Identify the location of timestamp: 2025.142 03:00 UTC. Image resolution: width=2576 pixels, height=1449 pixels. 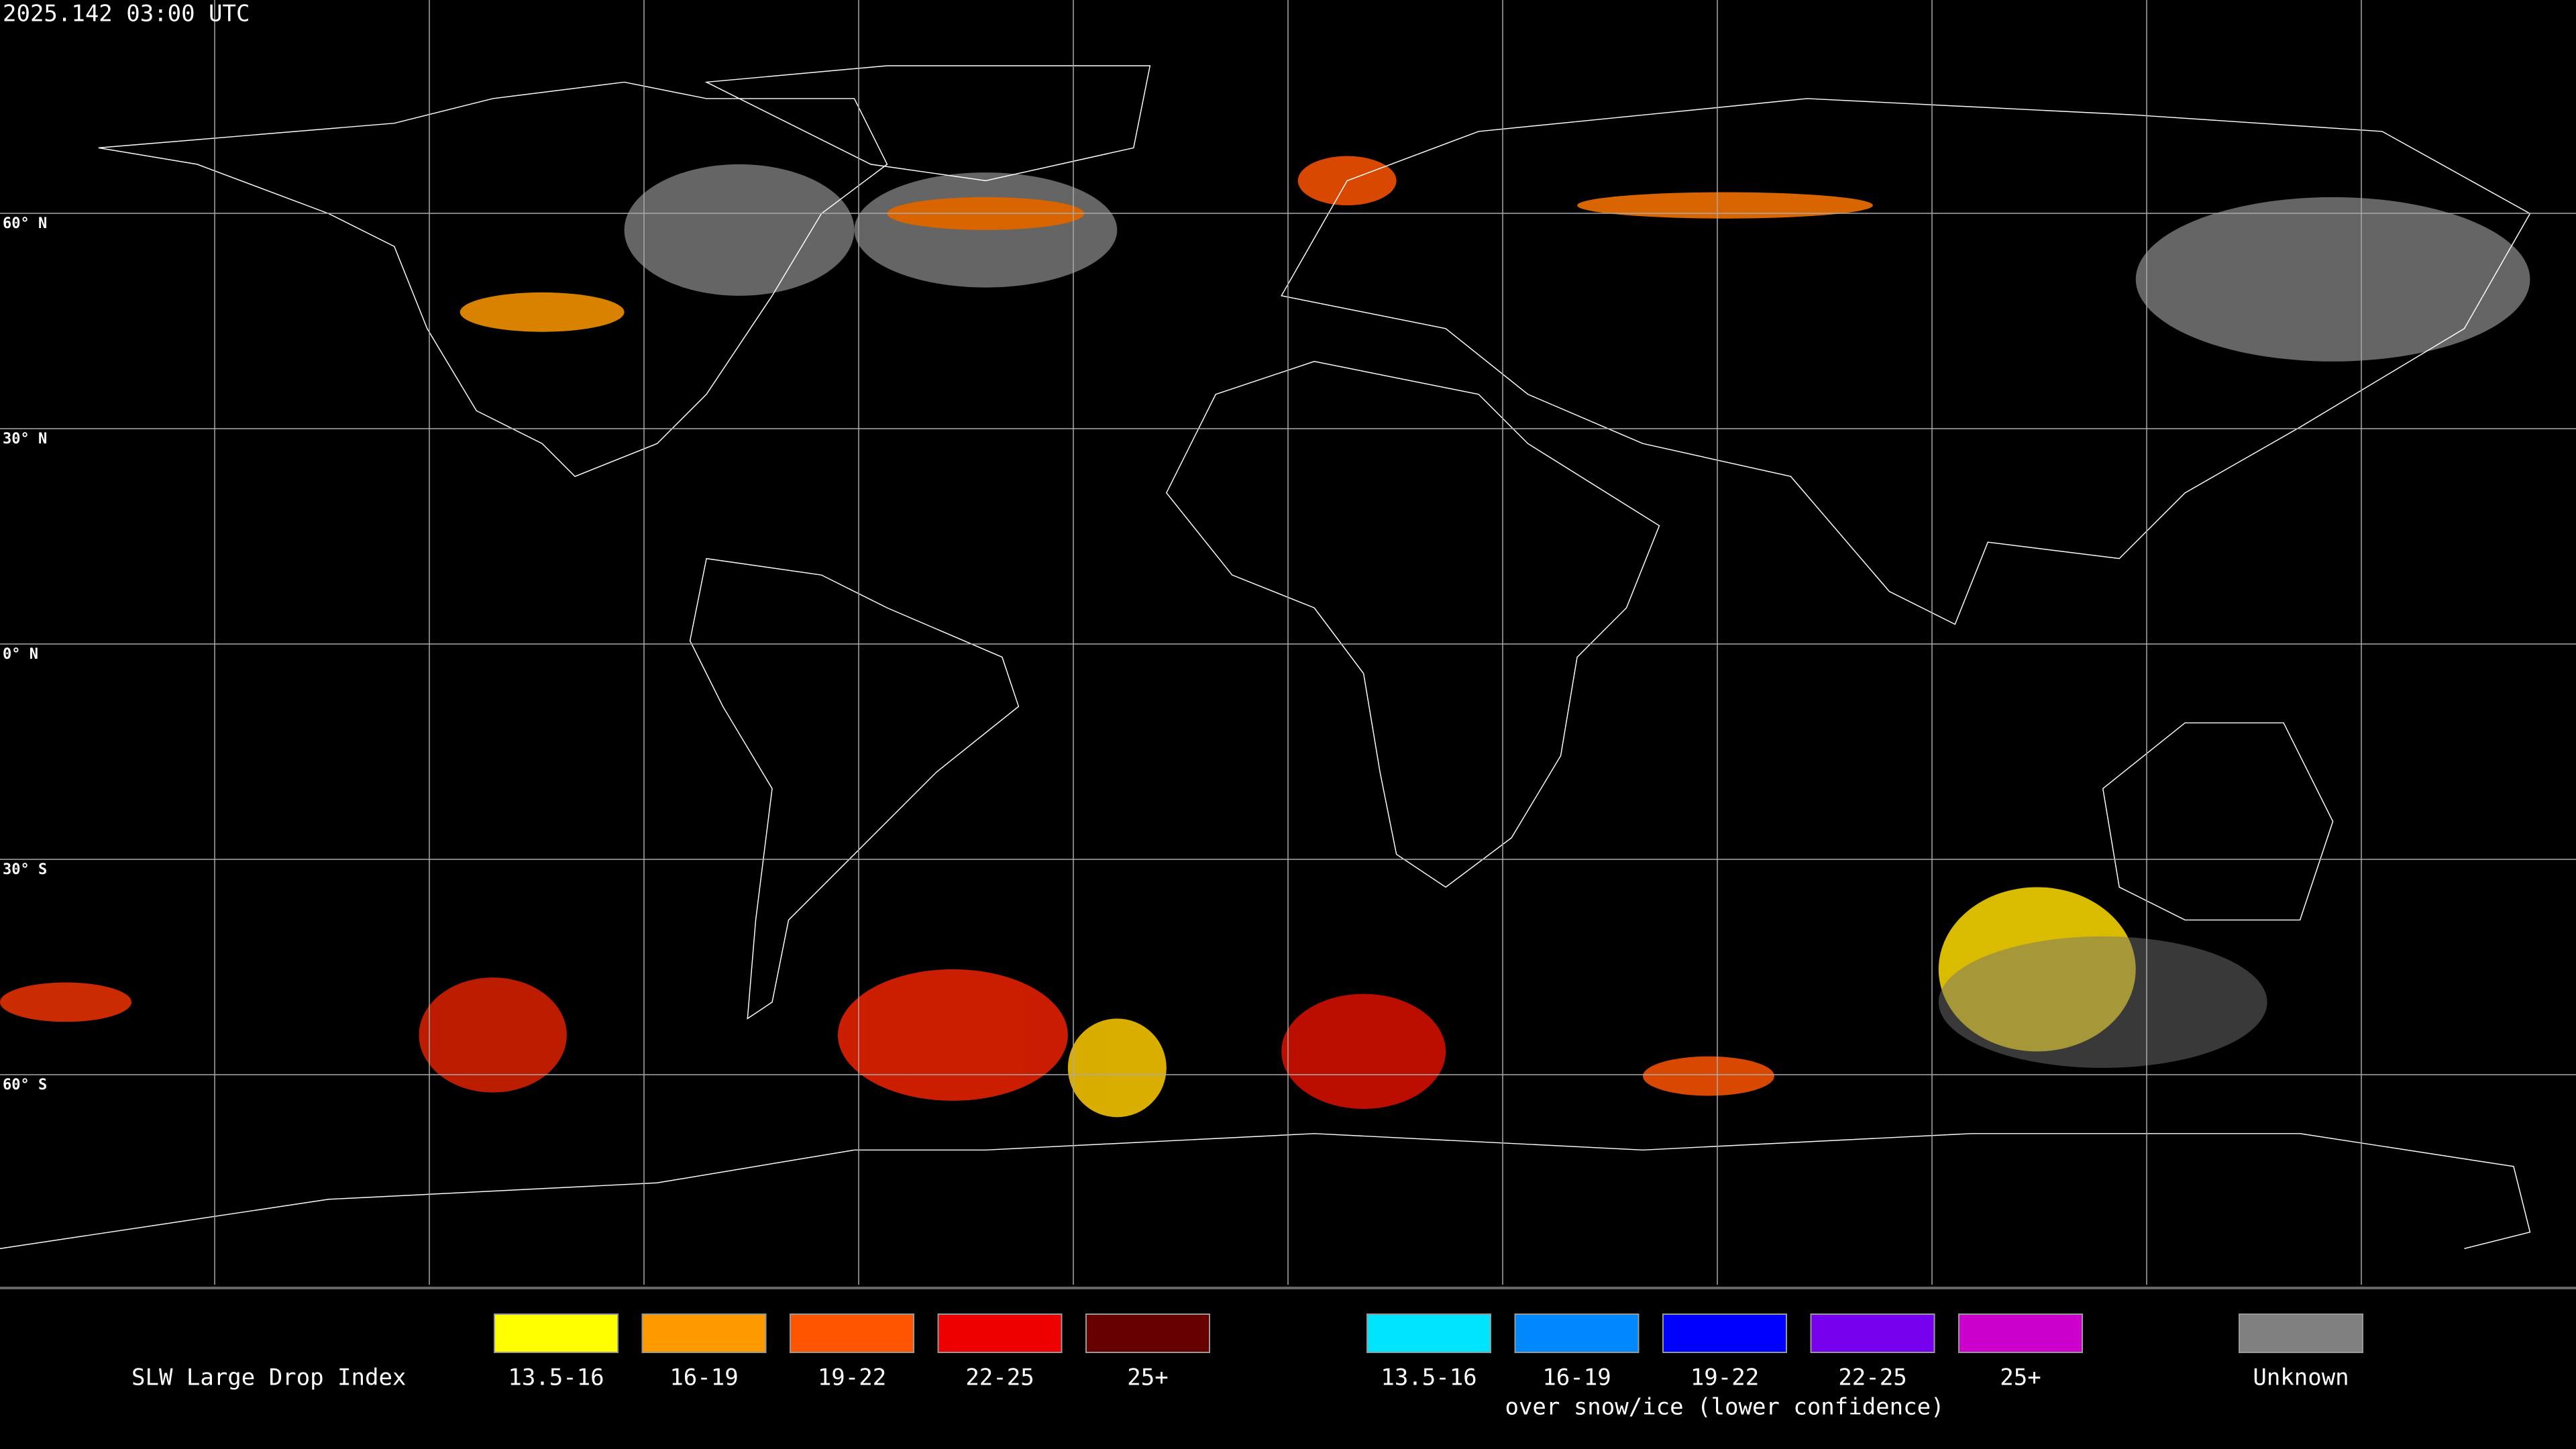
(126, 14).